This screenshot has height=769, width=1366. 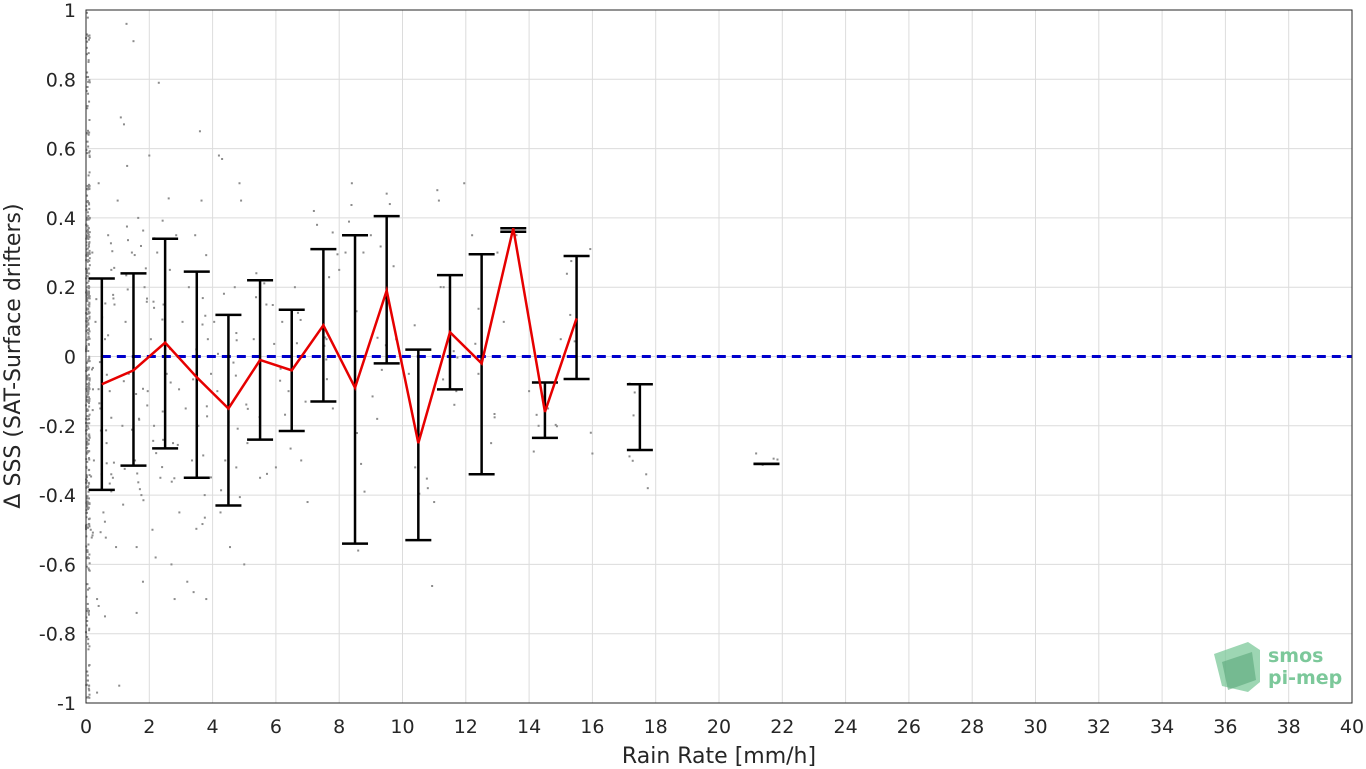 I want to click on y-tick-label-0: -1, so click(x=66, y=704).